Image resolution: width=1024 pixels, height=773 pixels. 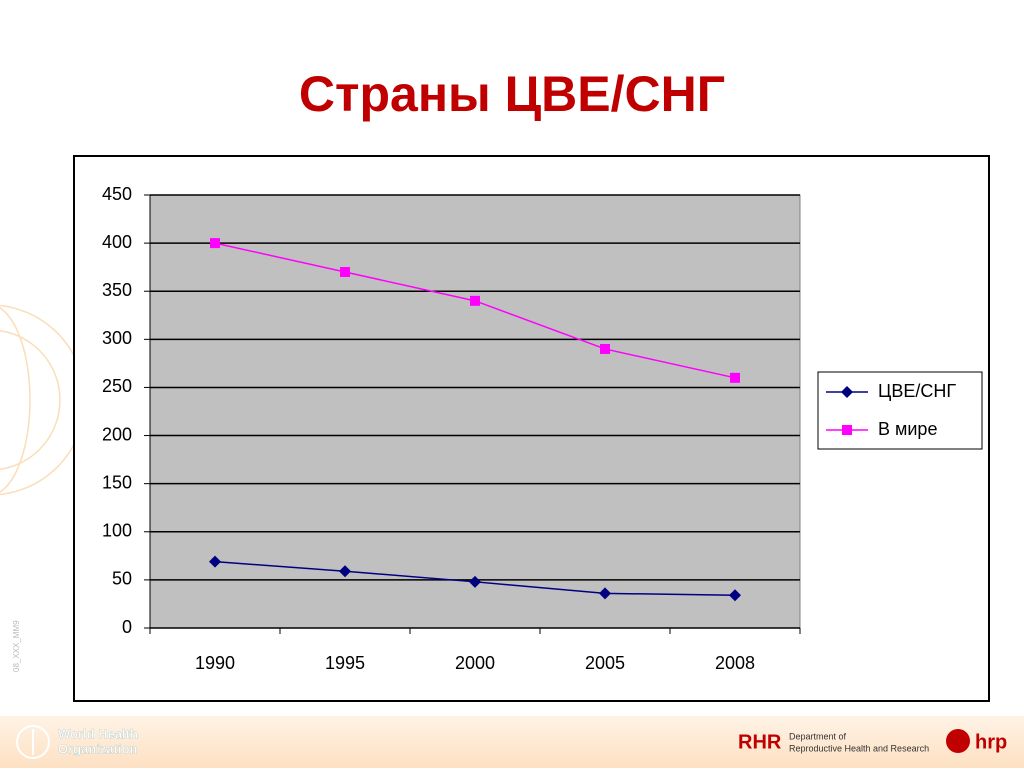 What do you see at coordinates (735, 663) in the screenshot?
I see `x-tick-label: 2008` at bounding box center [735, 663].